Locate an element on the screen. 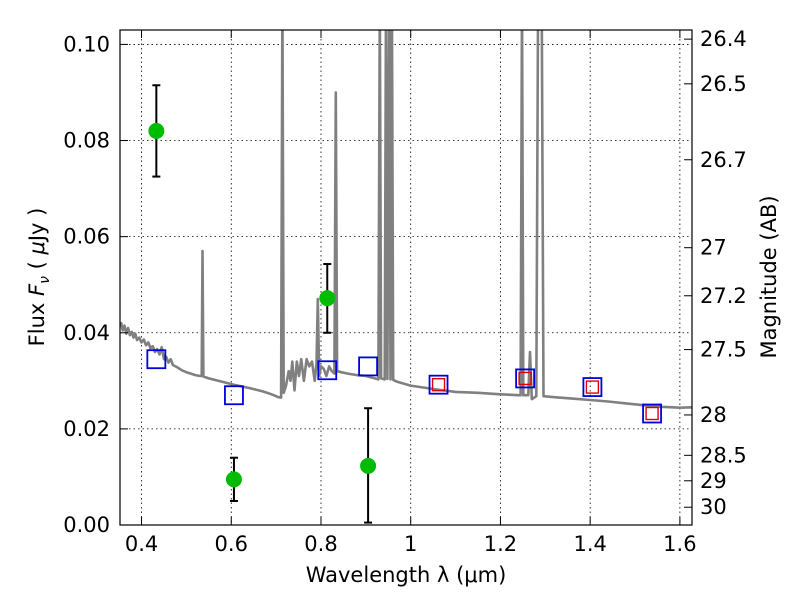 This screenshot has width=800, height=600. x-tick-label: 1.2 is located at coordinates (500, 544).